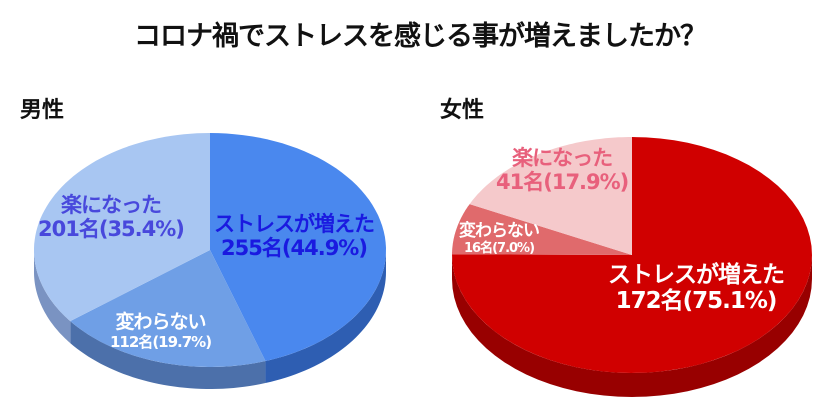 The width and height of the screenshot is (840, 420). What do you see at coordinates (111, 217) in the screenshot?
I see `male-label-relaxed: 楽になった 201名(35.4%)` at bounding box center [111, 217].